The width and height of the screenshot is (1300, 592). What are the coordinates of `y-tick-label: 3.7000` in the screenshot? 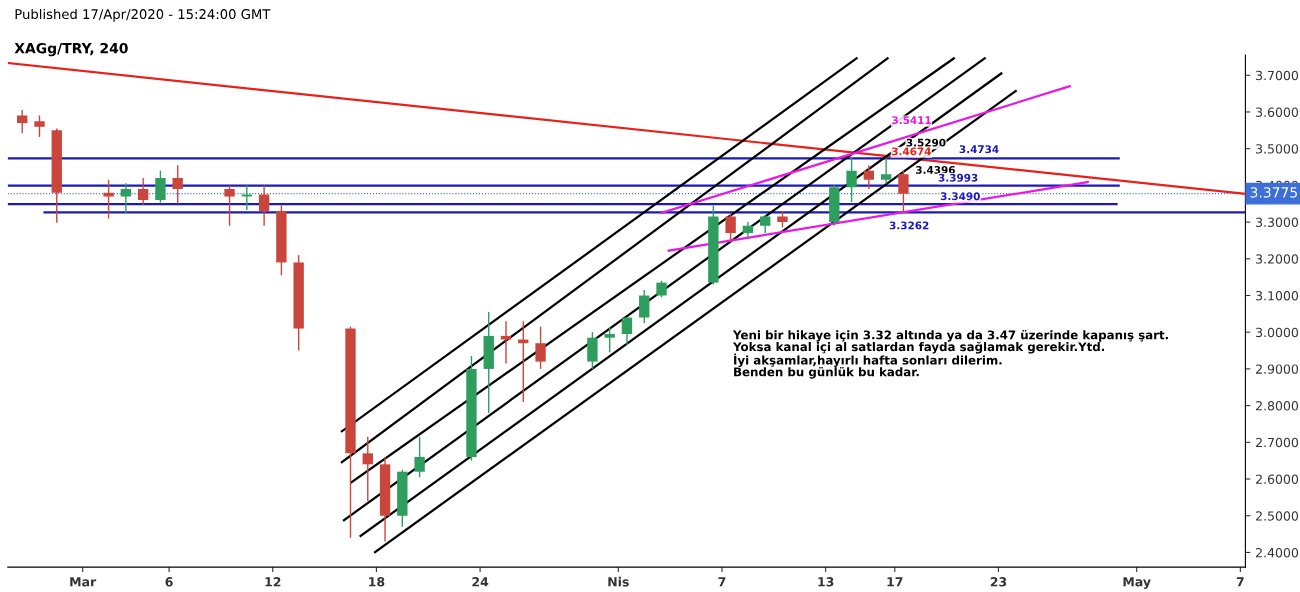 It's located at (1277, 75).